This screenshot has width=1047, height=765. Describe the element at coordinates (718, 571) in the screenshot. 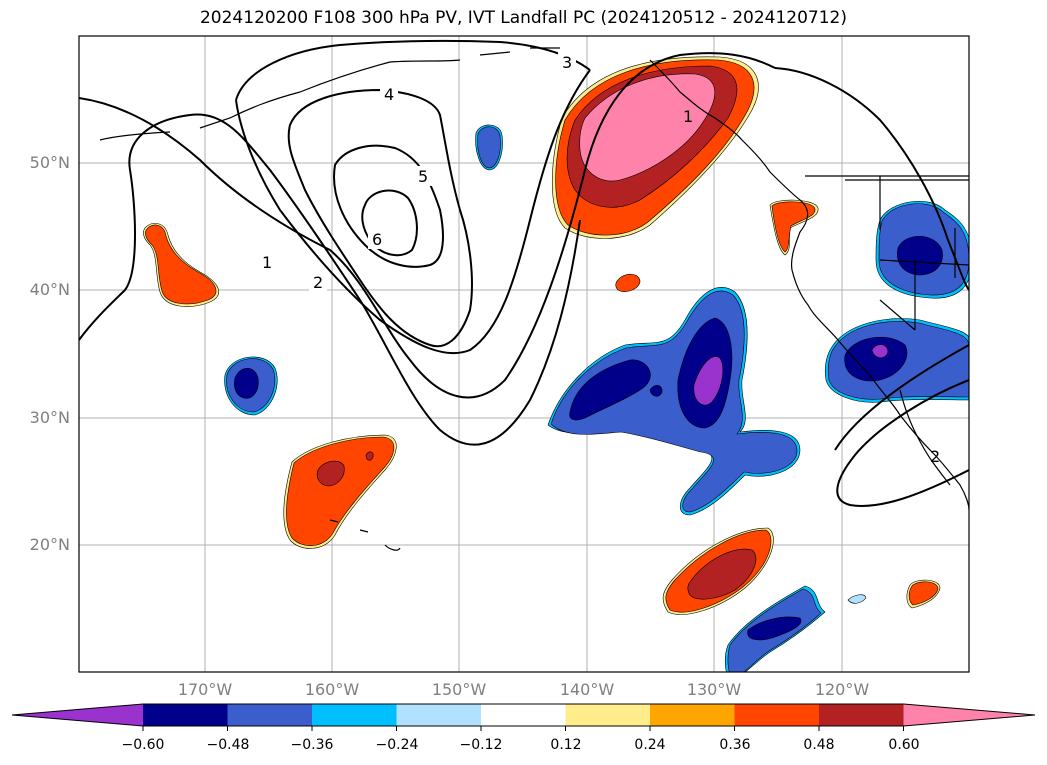

I see `ivt-positive-south` at that location.